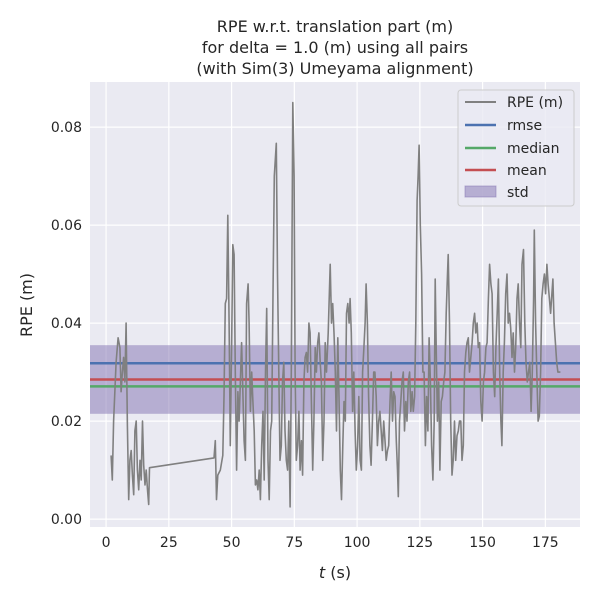  Describe the element at coordinates (26, 305) in the screenshot. I see `y-axis-label: RPE (m)` at that location.